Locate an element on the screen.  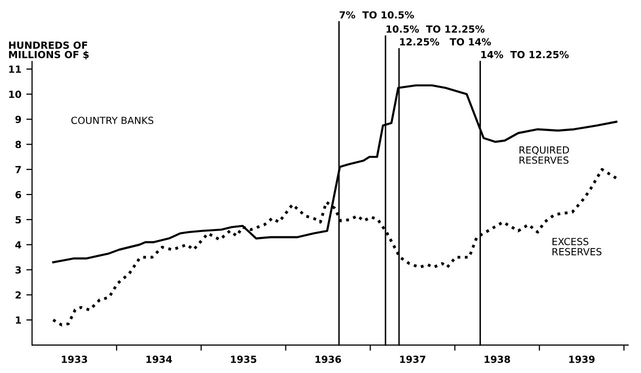
ref-line-label: 10.5% TO 12.25% is located at coordinates (435, 29).